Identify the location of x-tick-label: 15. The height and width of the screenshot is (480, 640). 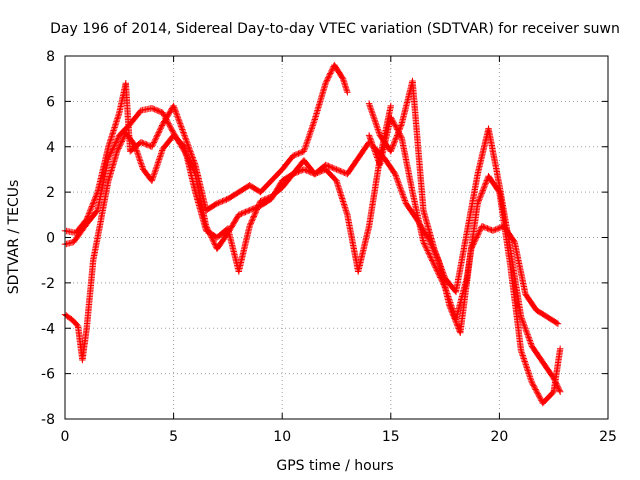
(391, 437).